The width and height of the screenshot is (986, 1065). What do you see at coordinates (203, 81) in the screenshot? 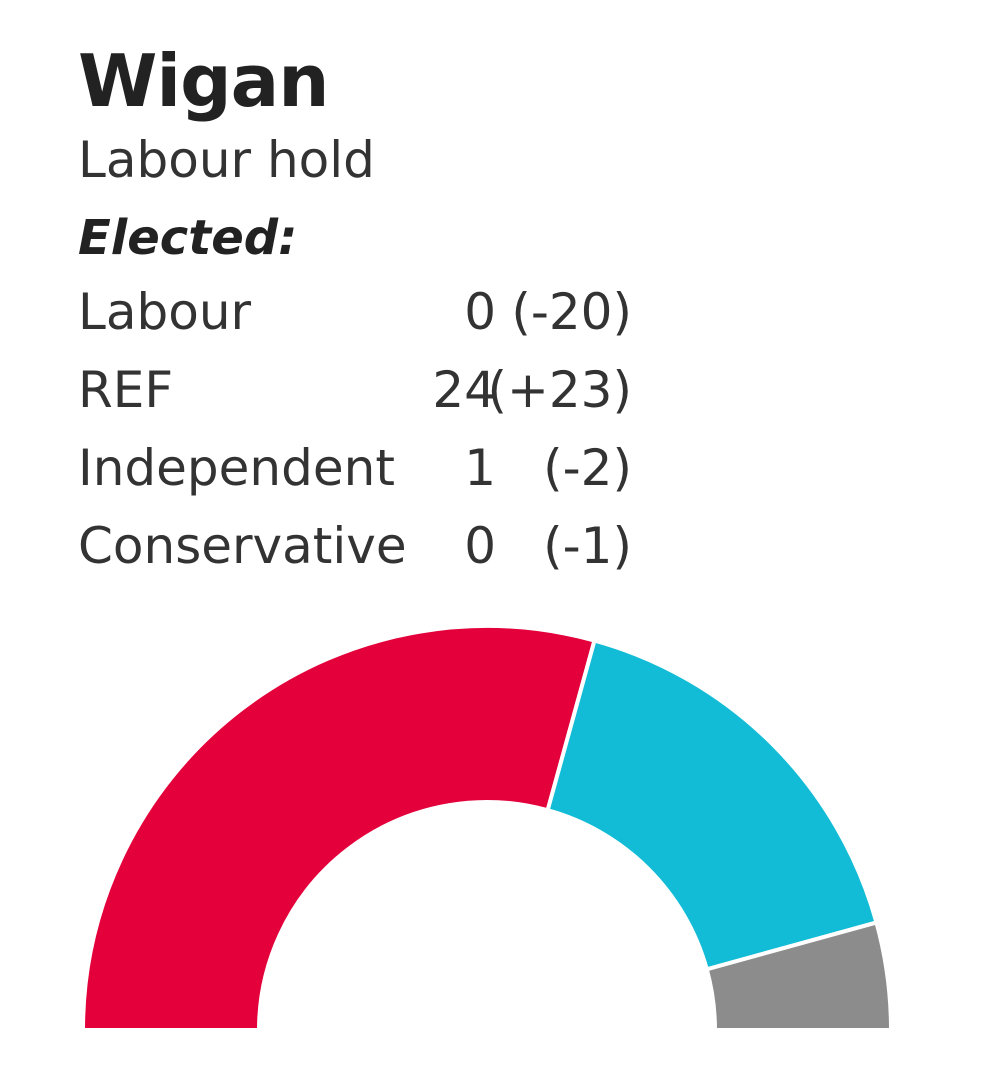
I see `council-title: Wigan` at bounding box center [203, 81].